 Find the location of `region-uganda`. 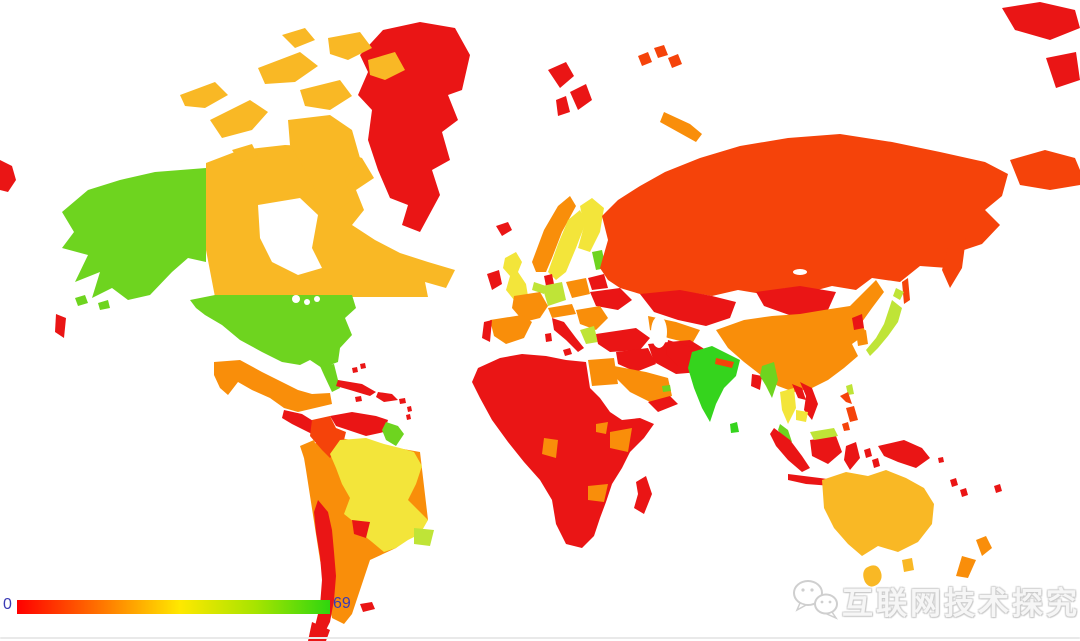

region-uganda is located at coordinates (602, 428).